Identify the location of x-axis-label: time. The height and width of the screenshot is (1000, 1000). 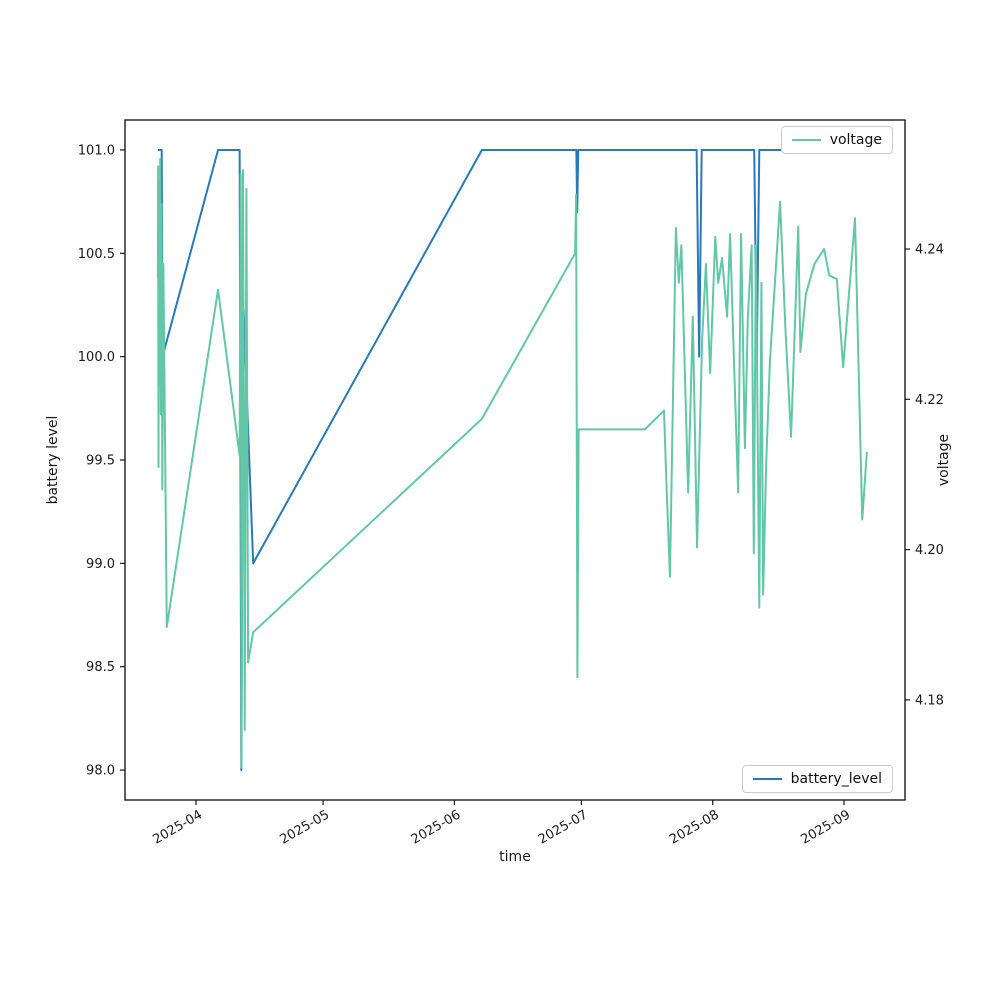
(515, 857).